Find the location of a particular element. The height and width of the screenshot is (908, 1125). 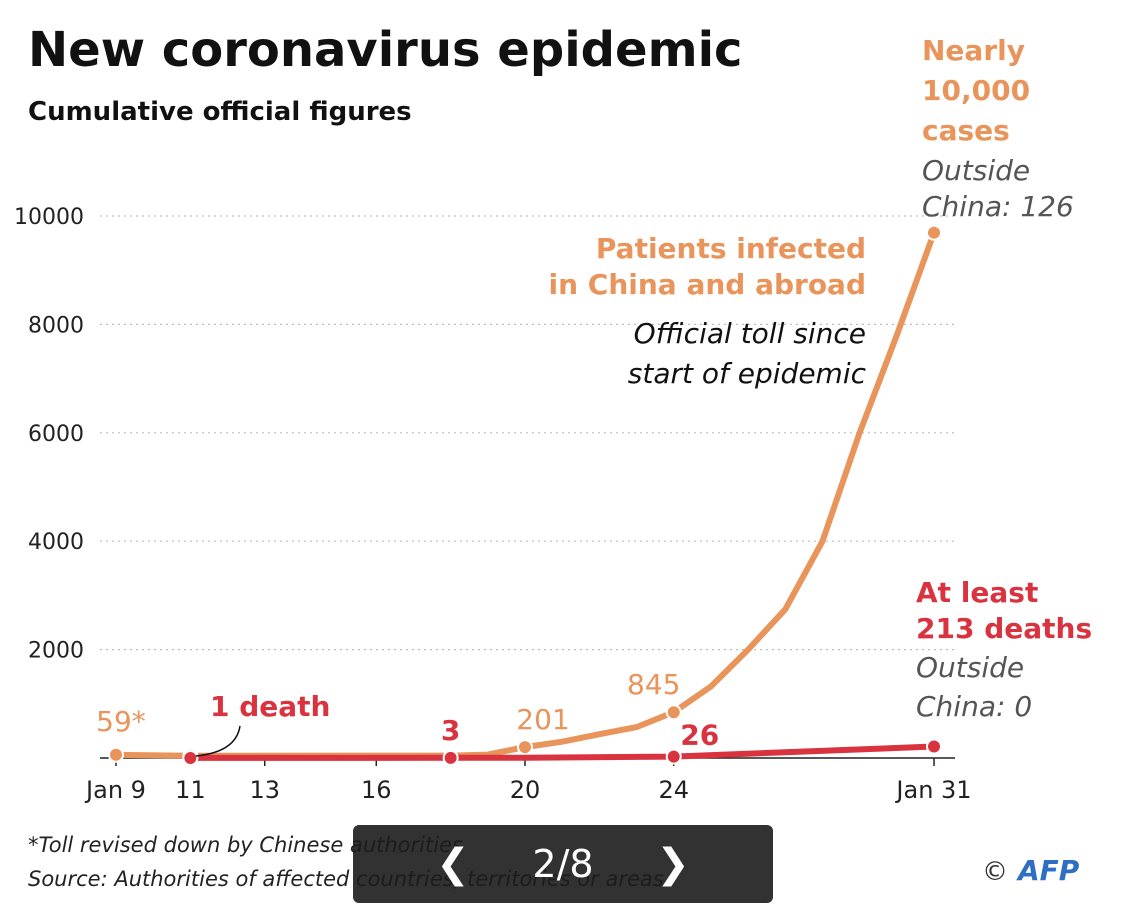

cases-outside-line-2: China: 126 is located at coordinates (998, 206).